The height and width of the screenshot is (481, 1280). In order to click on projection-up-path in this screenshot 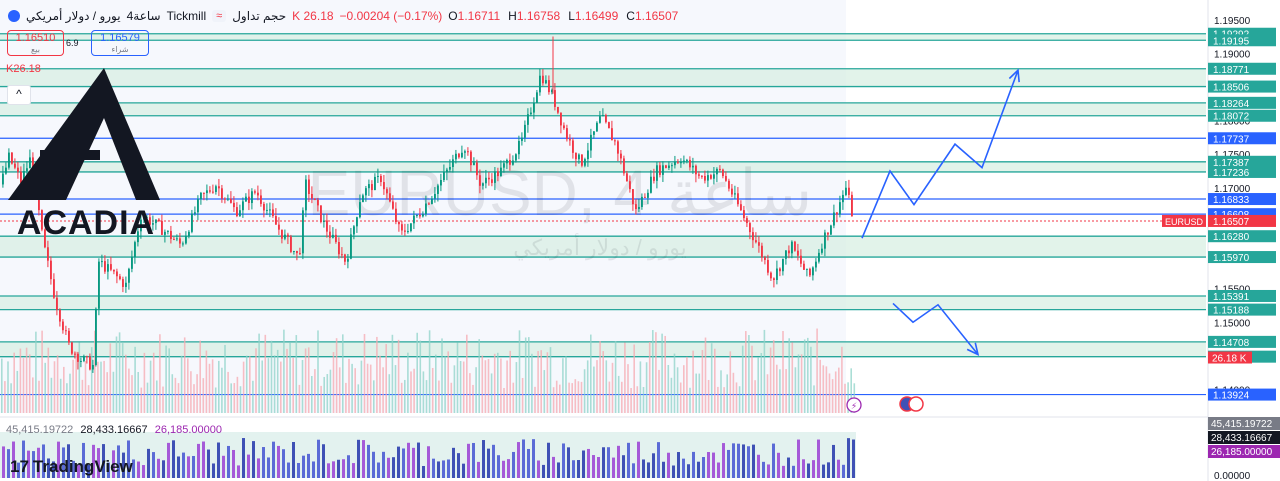, I will do `click(940, 154)`.